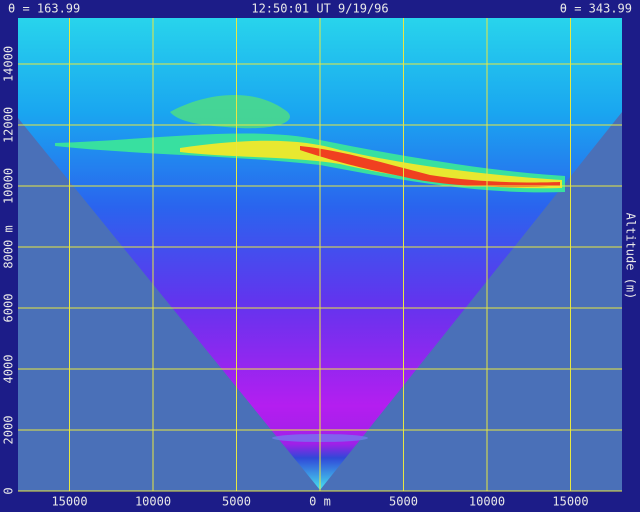 This screenshot has height=512, width=640. I want to click on x-tick-label: 0 m, so click(320, 502).